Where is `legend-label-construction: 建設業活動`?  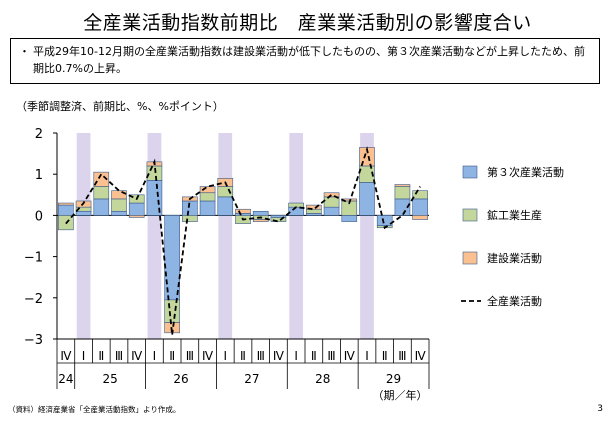 legend-label-construction: 建設業活動 is located at coordinates (514, 258).